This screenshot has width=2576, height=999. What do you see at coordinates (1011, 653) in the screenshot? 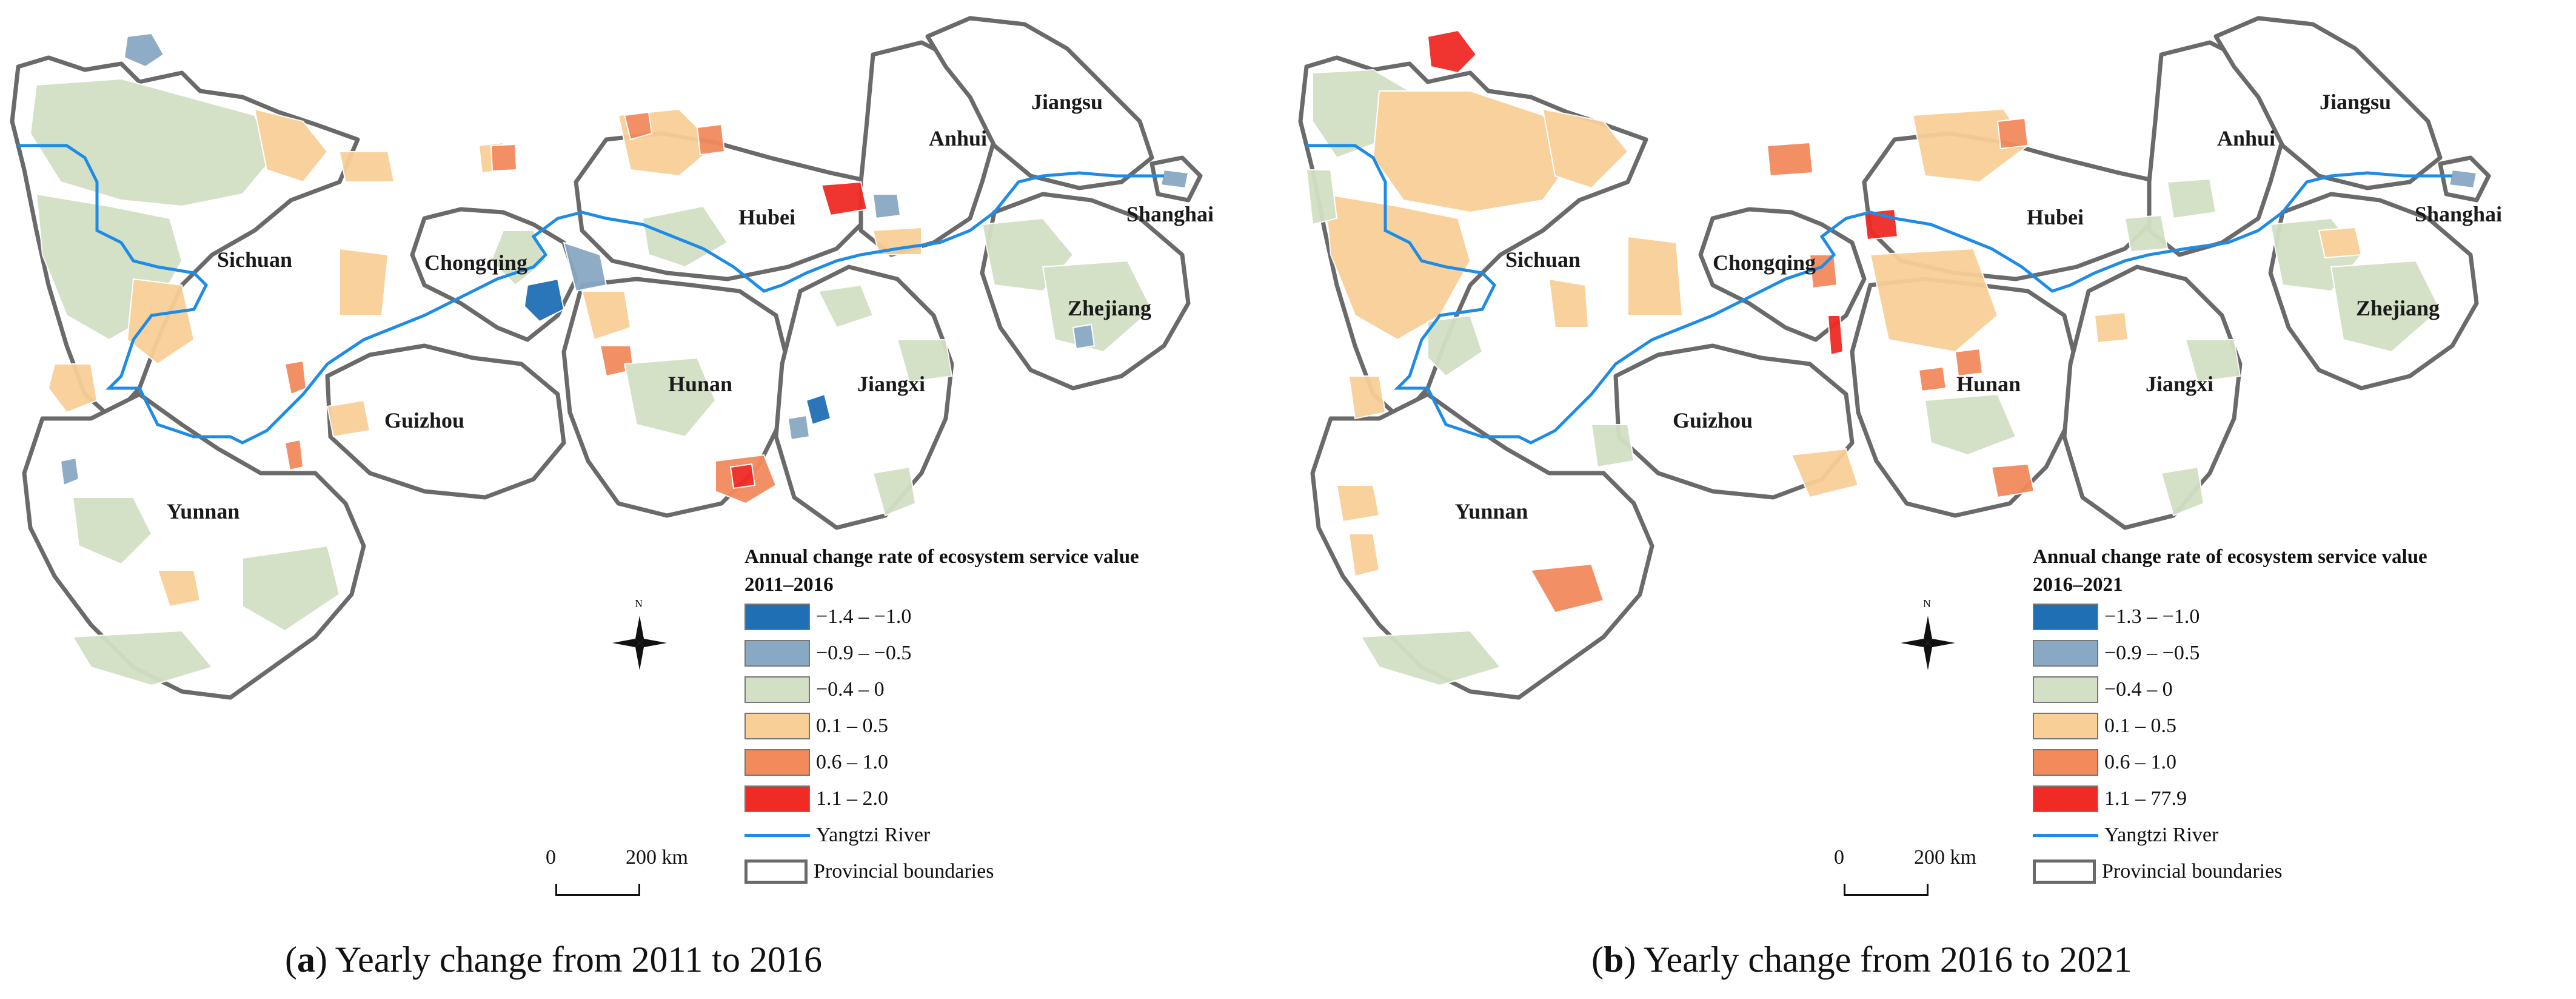
I see `legend-class-row: −0.9 – −0.5` at bounding box center [1011, 653].